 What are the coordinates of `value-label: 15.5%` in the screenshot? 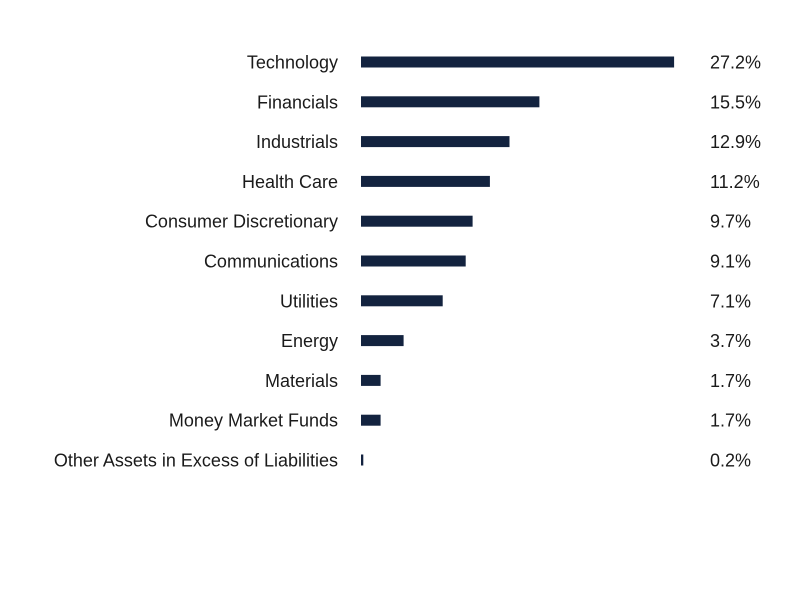 It's located at (735, 102).